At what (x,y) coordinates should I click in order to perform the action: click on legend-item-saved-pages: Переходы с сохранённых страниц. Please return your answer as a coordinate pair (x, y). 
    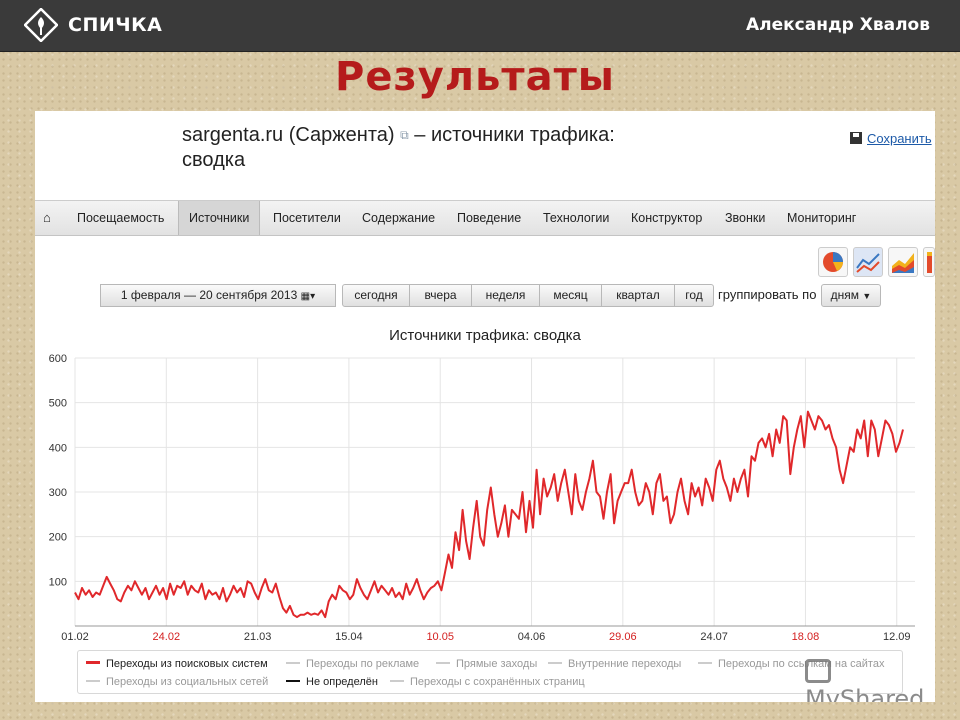
    Looking at the image, I should click on (487, 682).